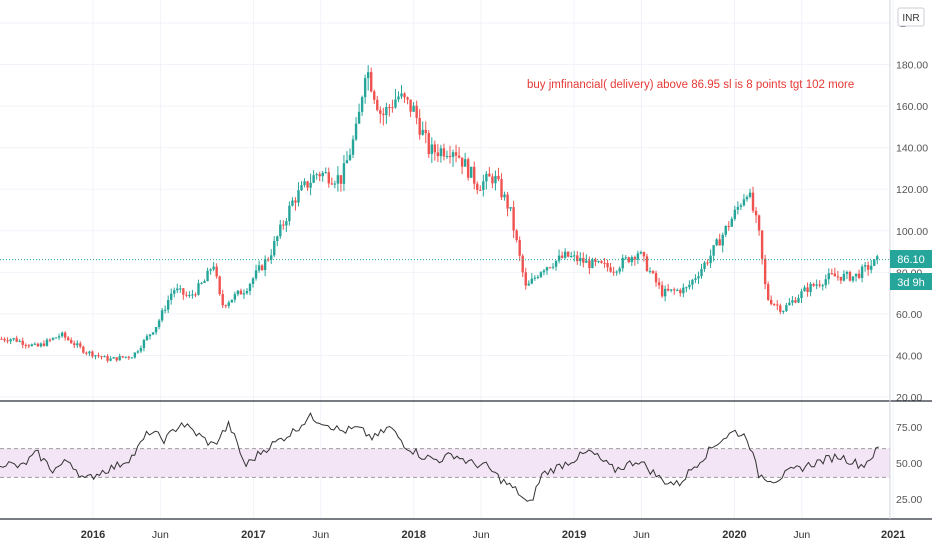  What do you see at coordinates (911, 17) in the screenshot?
I see `currency-badge` at bounding box center [911, 17].